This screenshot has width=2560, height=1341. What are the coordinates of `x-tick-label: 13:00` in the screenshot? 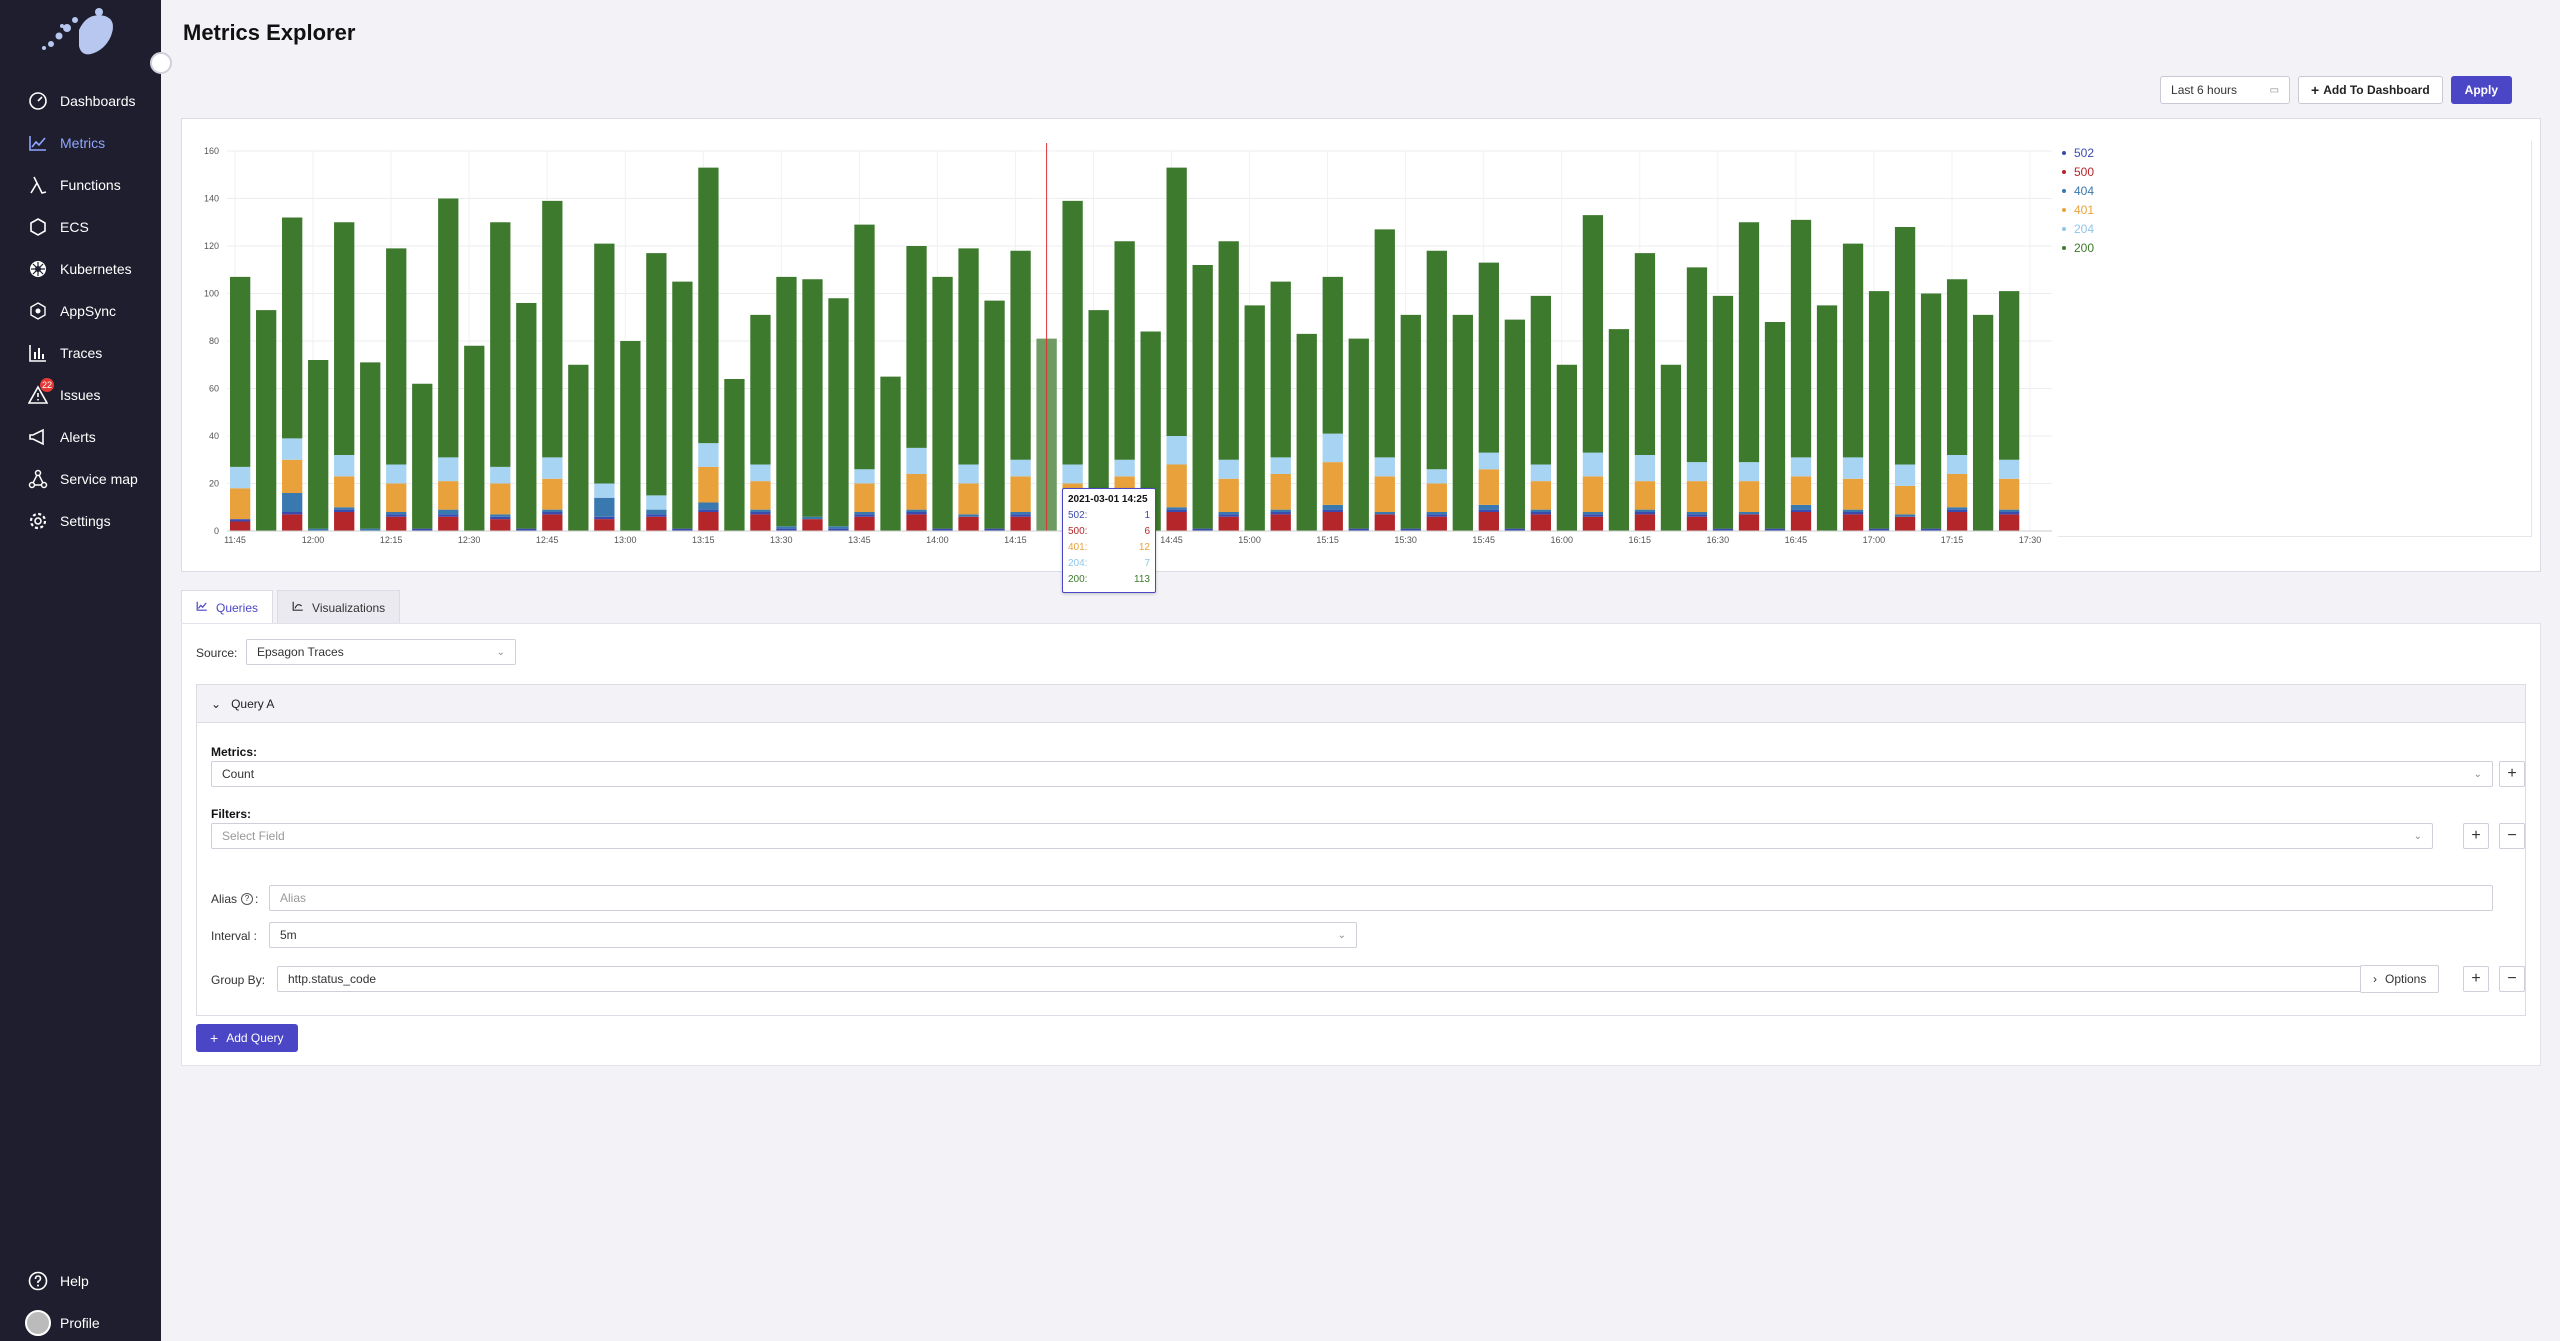 It's located at (625, 540).